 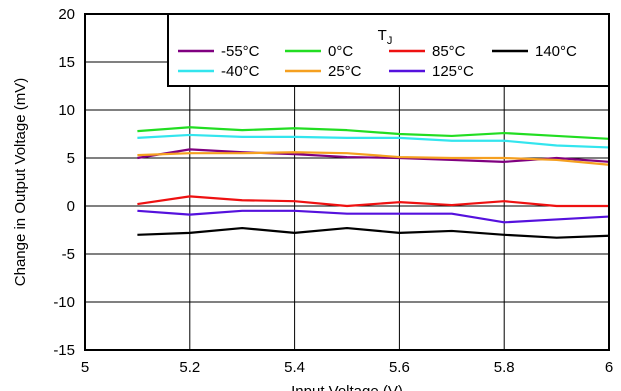 What do you see at coordinates (20, 182) in the screenshot?
I see `y-axis-label: Change in Output Voltage (mV)` at bounding box center [20, 182].